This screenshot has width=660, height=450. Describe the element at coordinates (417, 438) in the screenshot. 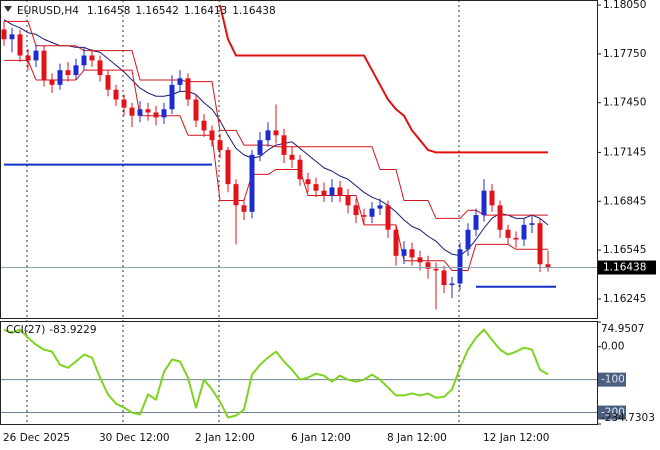

I see `x-tick-label: 8 Jan 12:00` at that location.